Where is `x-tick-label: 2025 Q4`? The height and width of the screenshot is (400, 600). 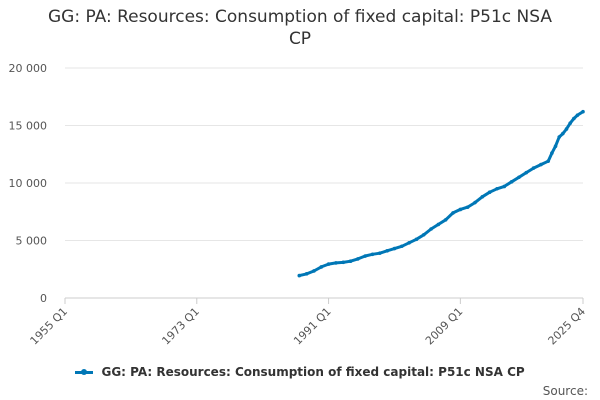 x-tick-label: 2025 Q4 is located at coordinates (567, 326).